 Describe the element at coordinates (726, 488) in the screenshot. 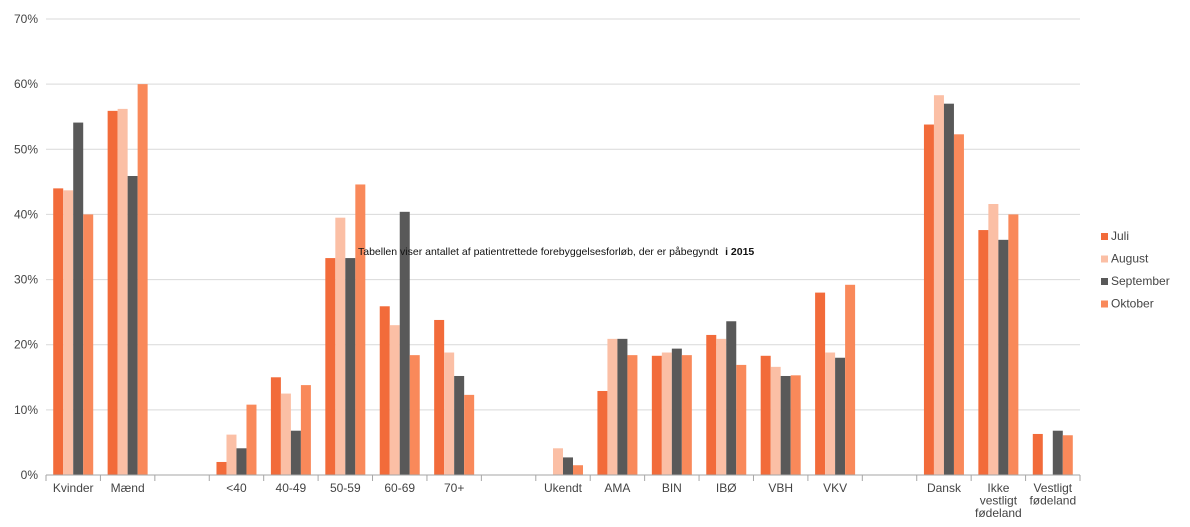

I see `x-category-label: IBØ` at that location.